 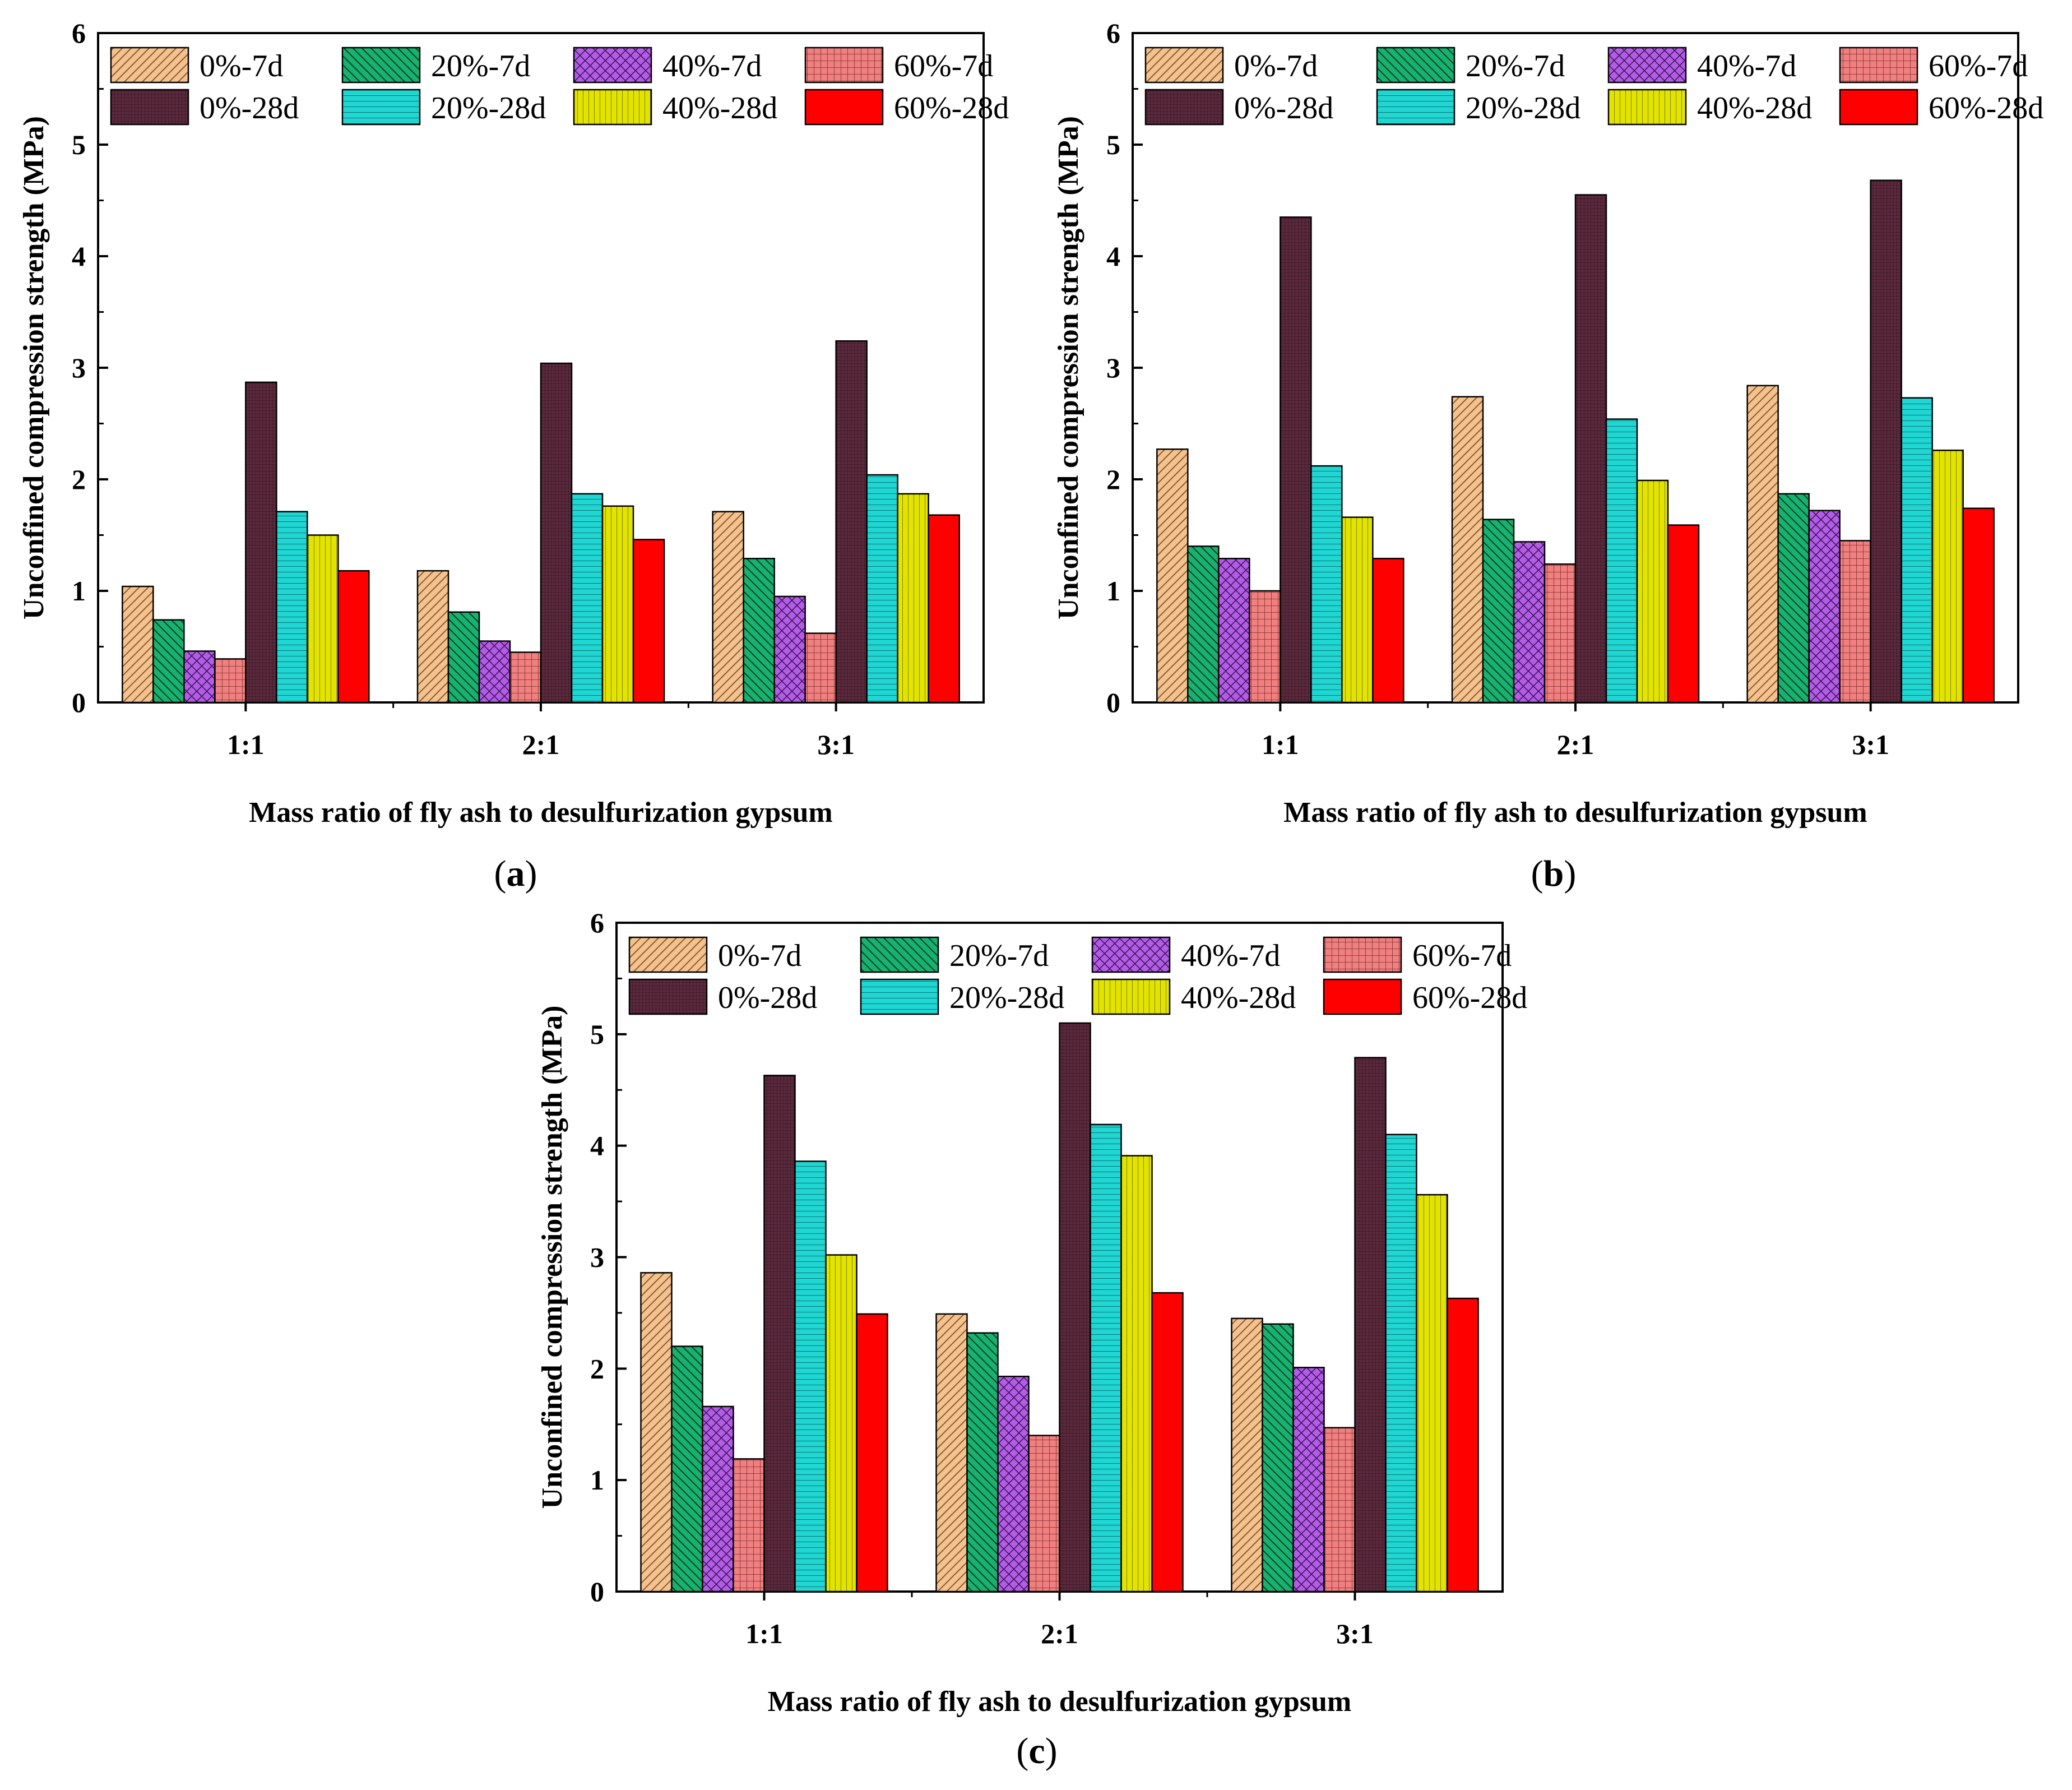 I want to click on legend-label: 40%-7d, so click(x=712, y=66).